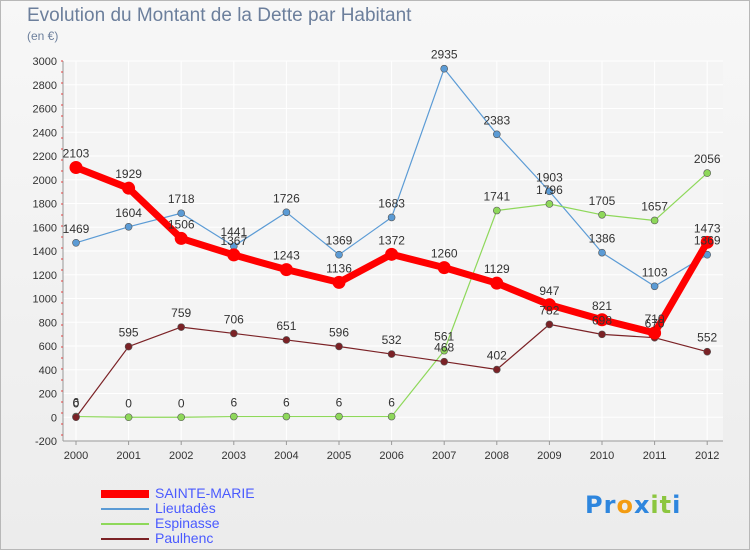 Image resolution: width=750 pixels, height=550 pixels. I want to click on x-tick-label: 2011, so click(655, 456).